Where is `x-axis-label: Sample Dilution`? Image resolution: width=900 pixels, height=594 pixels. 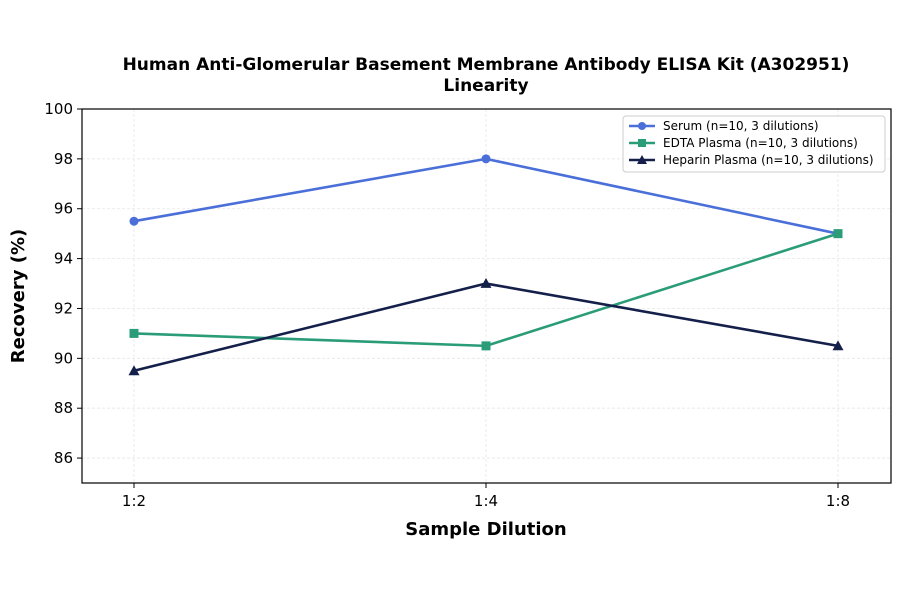 x-axis-label: Sample Dilution is located at coordinates (485, 529).